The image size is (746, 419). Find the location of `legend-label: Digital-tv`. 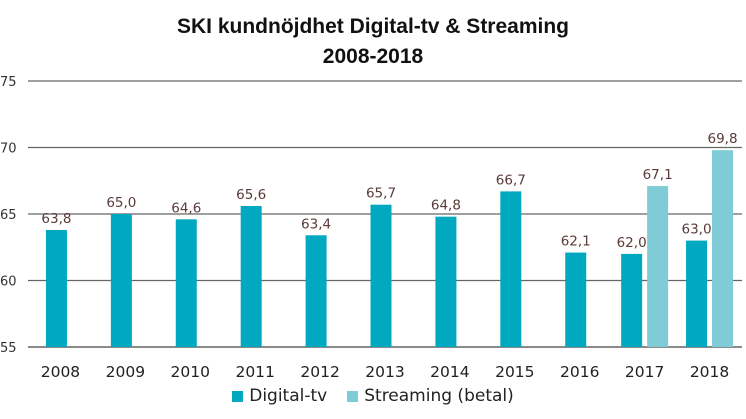

legend-label: Digital-tv is located at coordinates (288, 396).